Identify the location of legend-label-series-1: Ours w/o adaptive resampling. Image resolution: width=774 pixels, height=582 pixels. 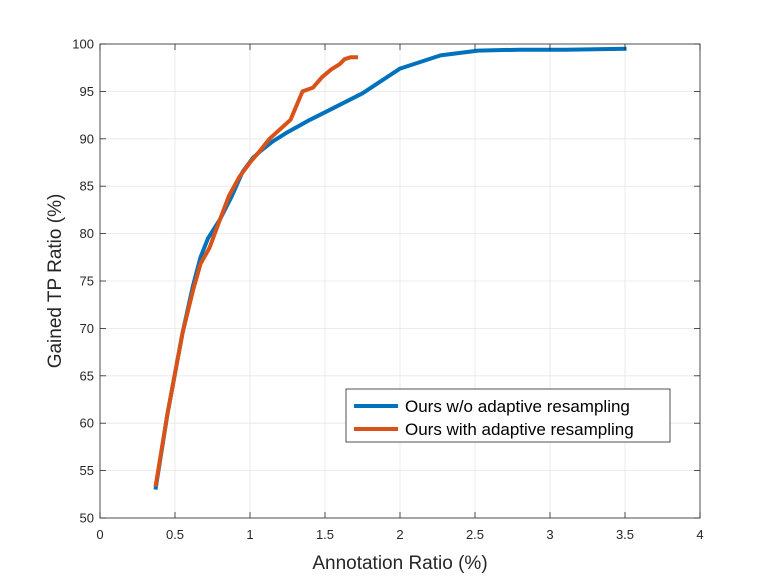
(517, 406).